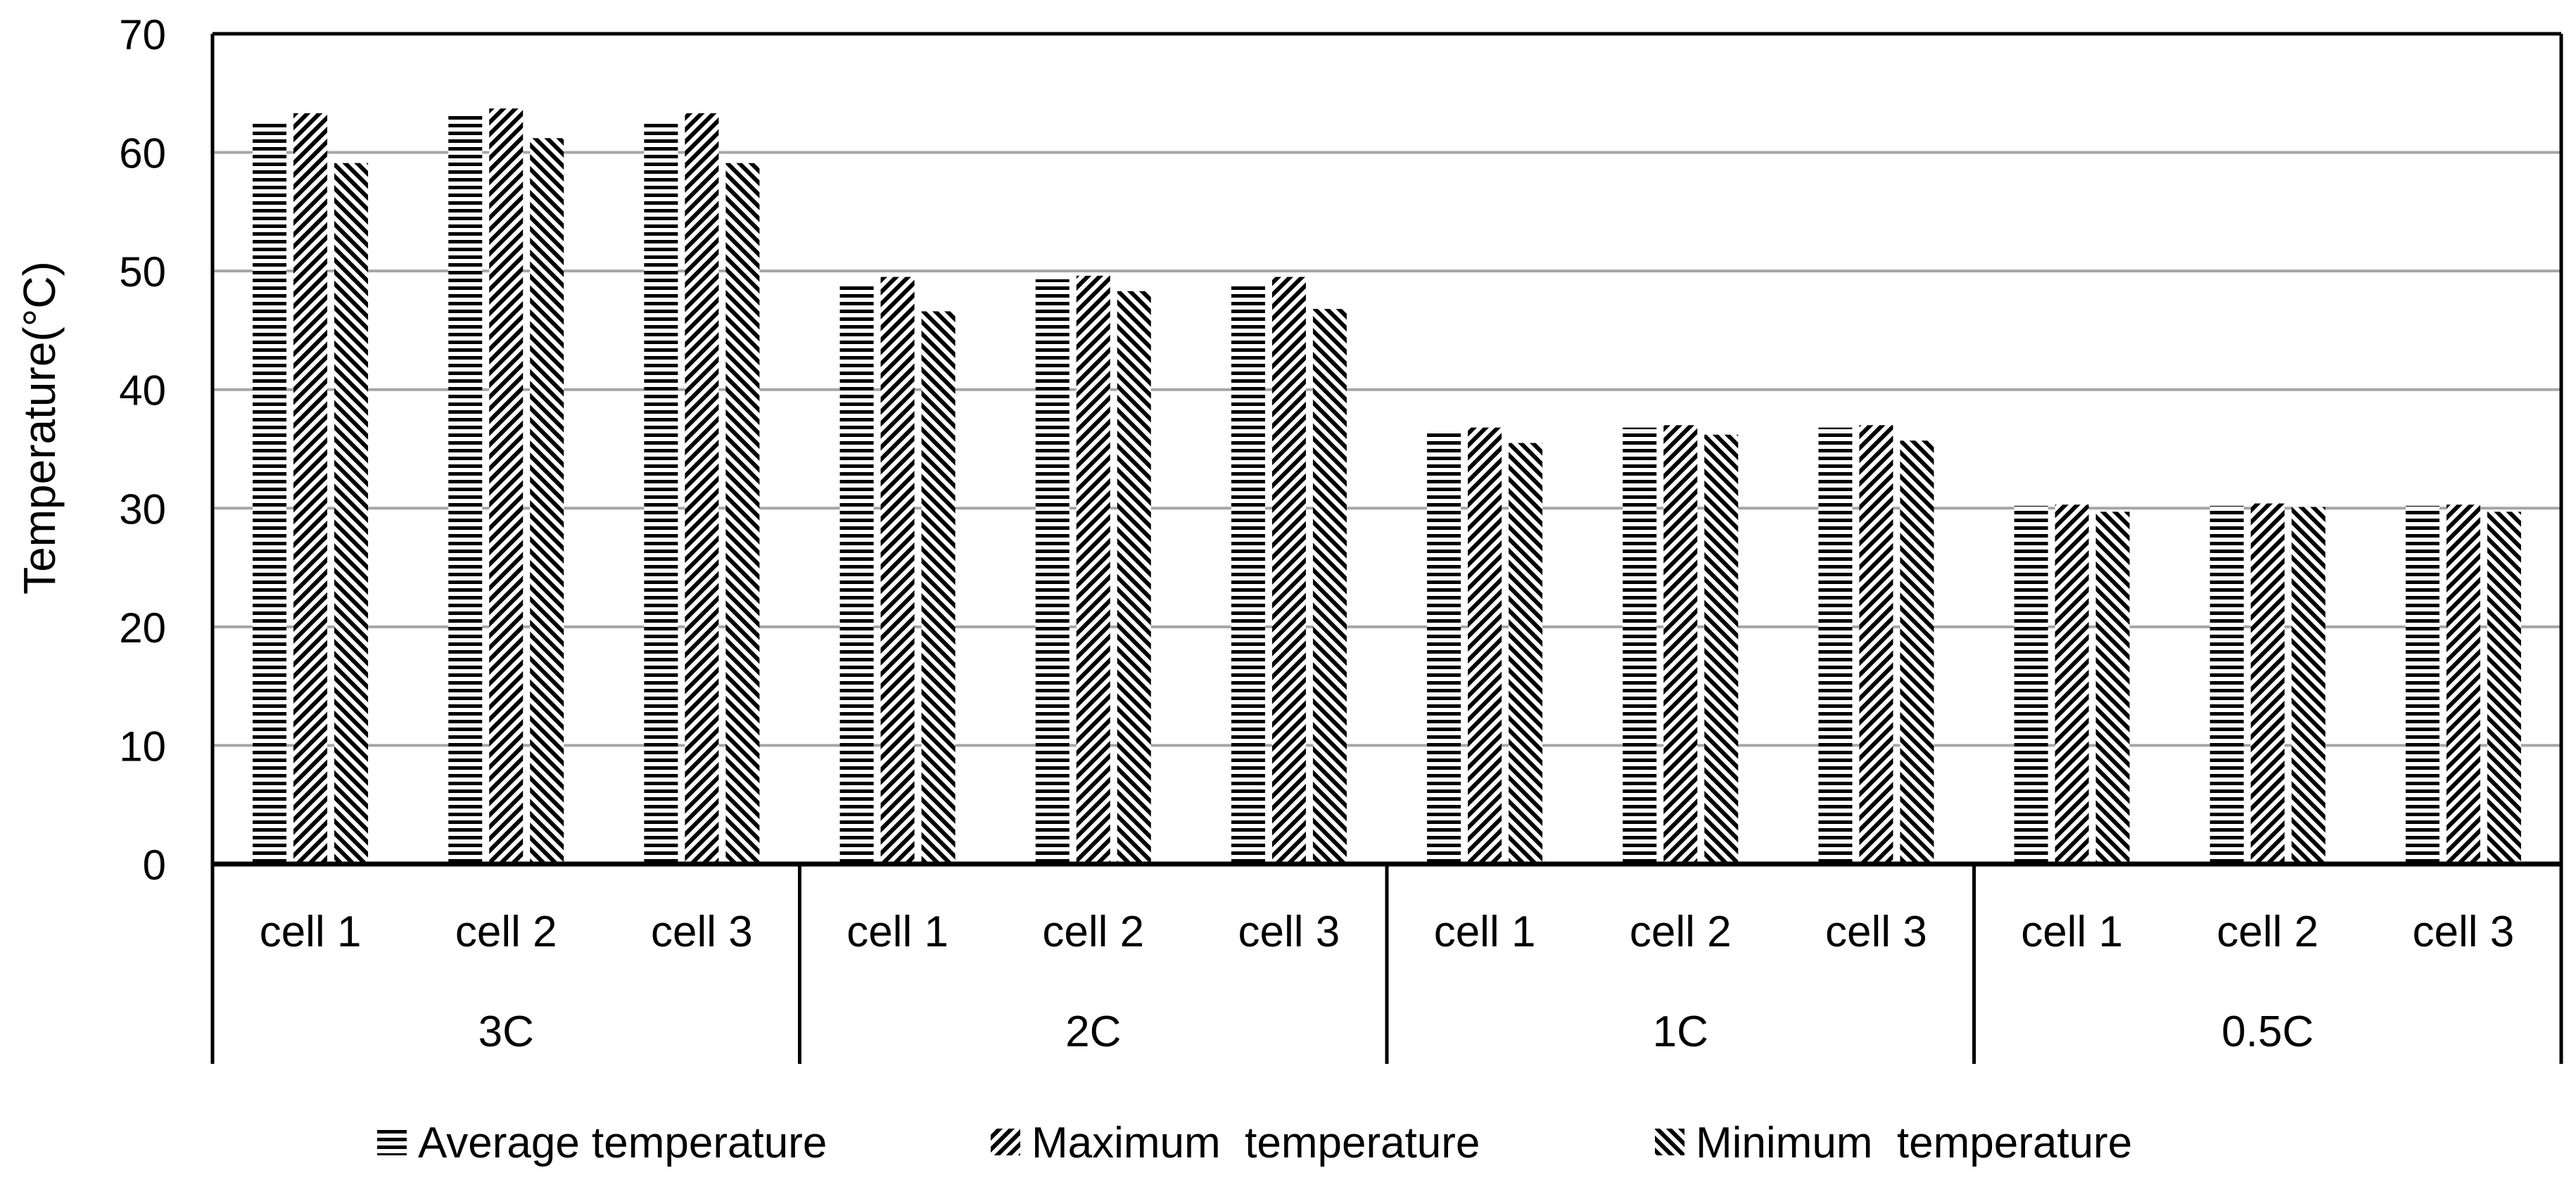  Describe the element at coordinates (1005, 1142) in the screenshot. I see `legend-swatch-backward-diagonal` at that location.